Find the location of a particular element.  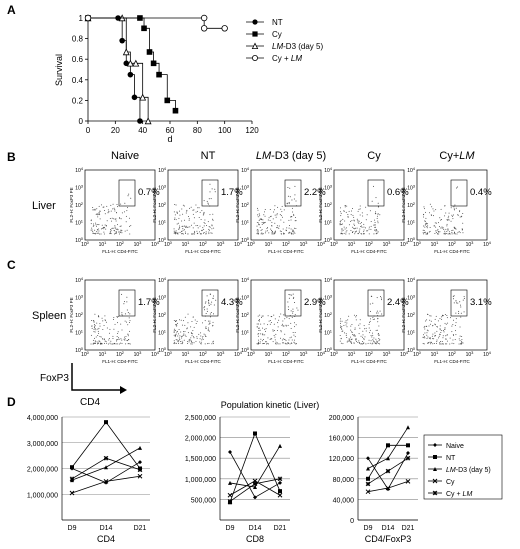

kinetic-y-tick-label: 200,000 is located at coordinates (341, 418).